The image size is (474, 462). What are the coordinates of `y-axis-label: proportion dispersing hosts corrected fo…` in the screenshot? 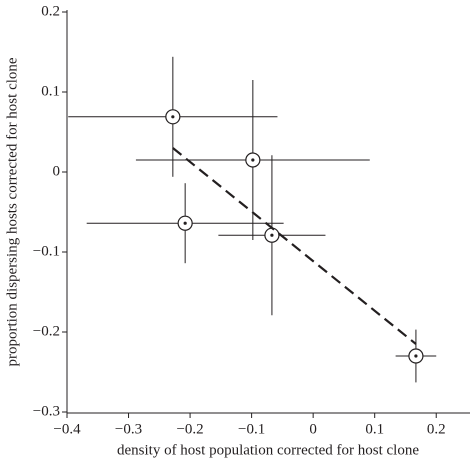 It's located at (12, 211).